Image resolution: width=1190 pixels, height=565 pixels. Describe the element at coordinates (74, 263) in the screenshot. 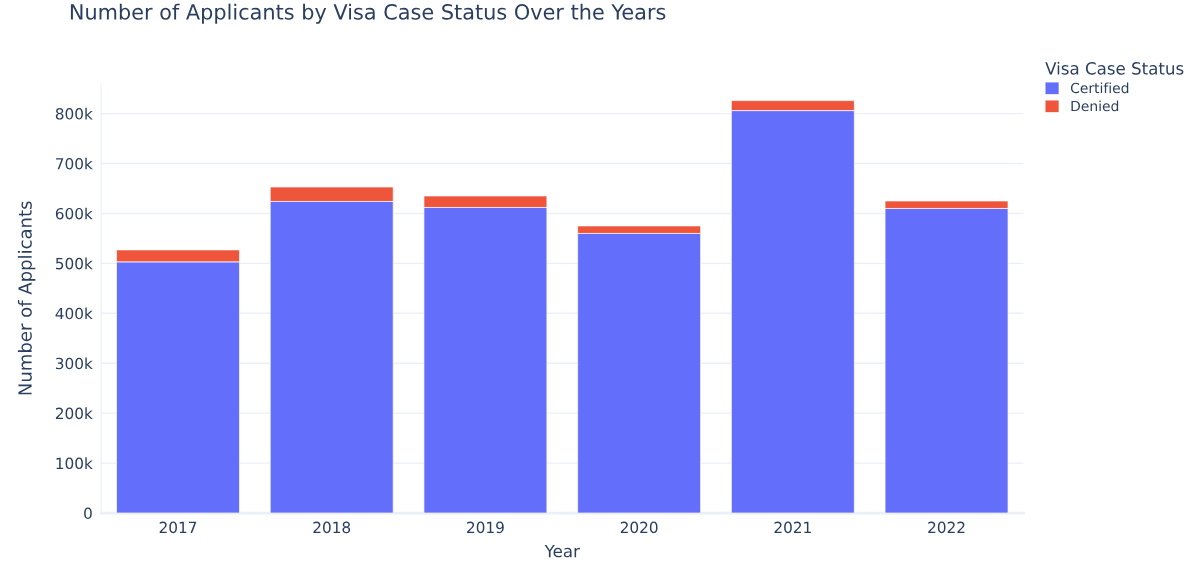

I see `y-tick-label: 500k` at that location.